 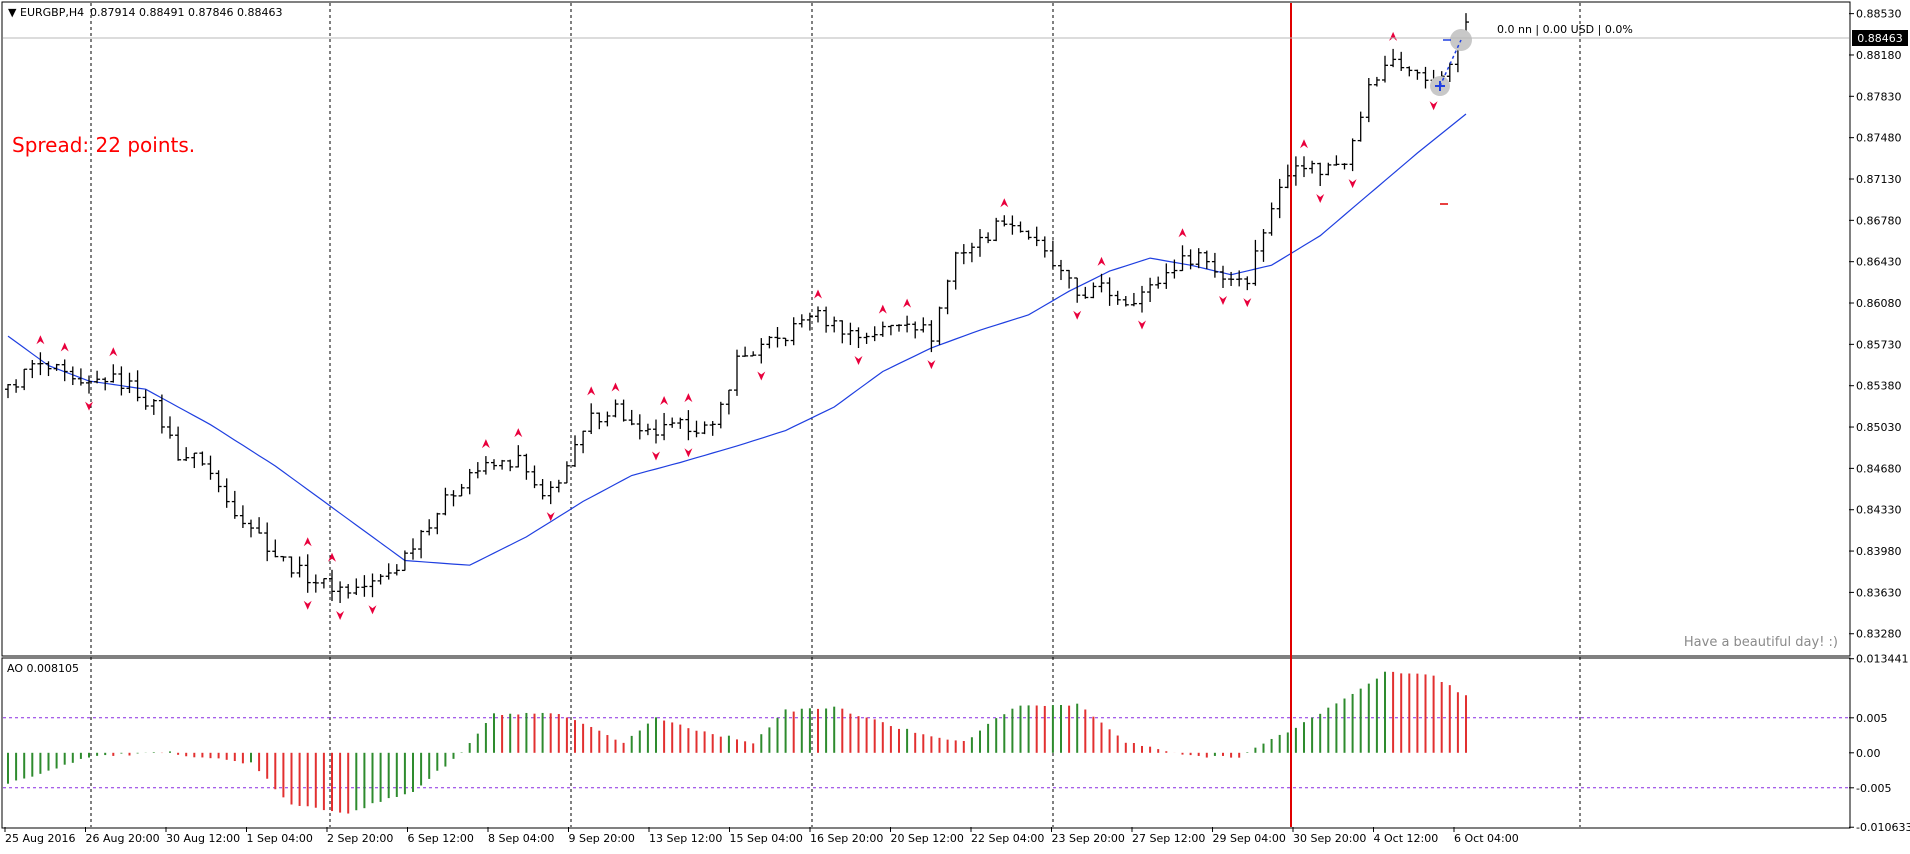 What do you see at coordinates (1879, 344) in the screenshot?
I see `price-tick-label: 0.85730` at bounding box center [1879, 344].